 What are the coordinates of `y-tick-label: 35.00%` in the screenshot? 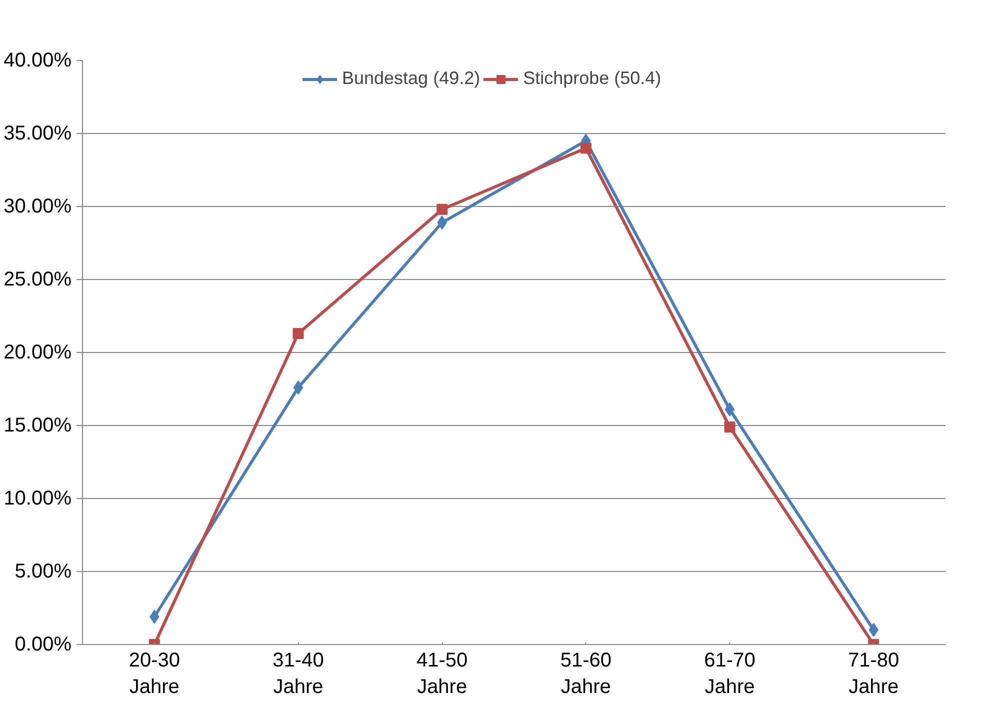 It's located at (38, 133).